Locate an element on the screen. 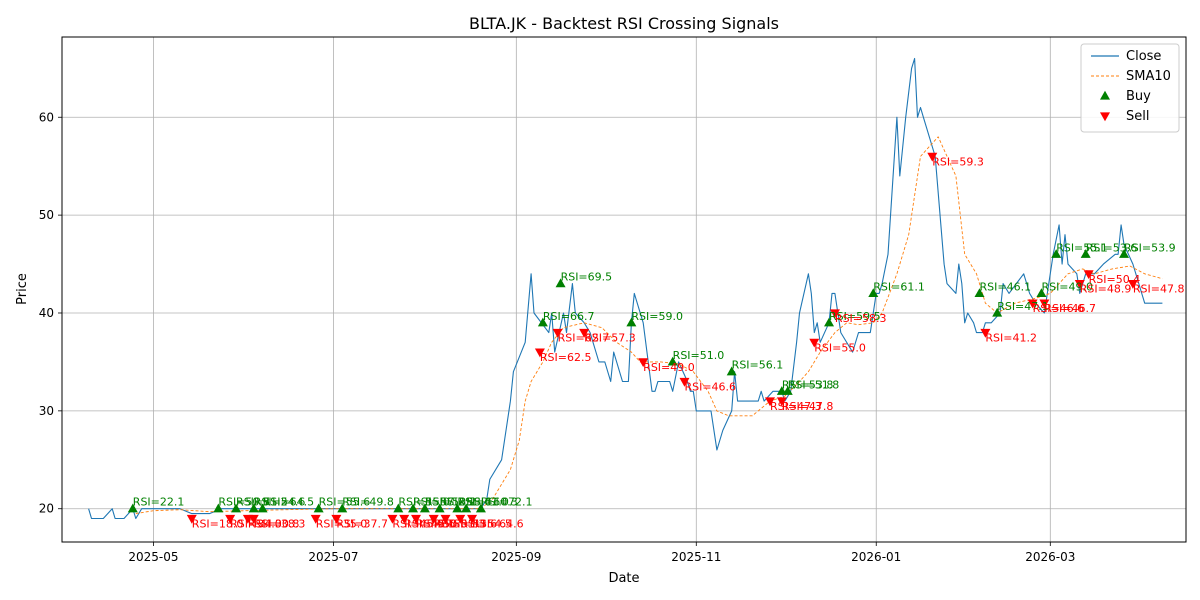 The height and width of the screenshot is (600, 1200). buy-signal-label: RSI=57.2 is located at coordinates (439, 502).